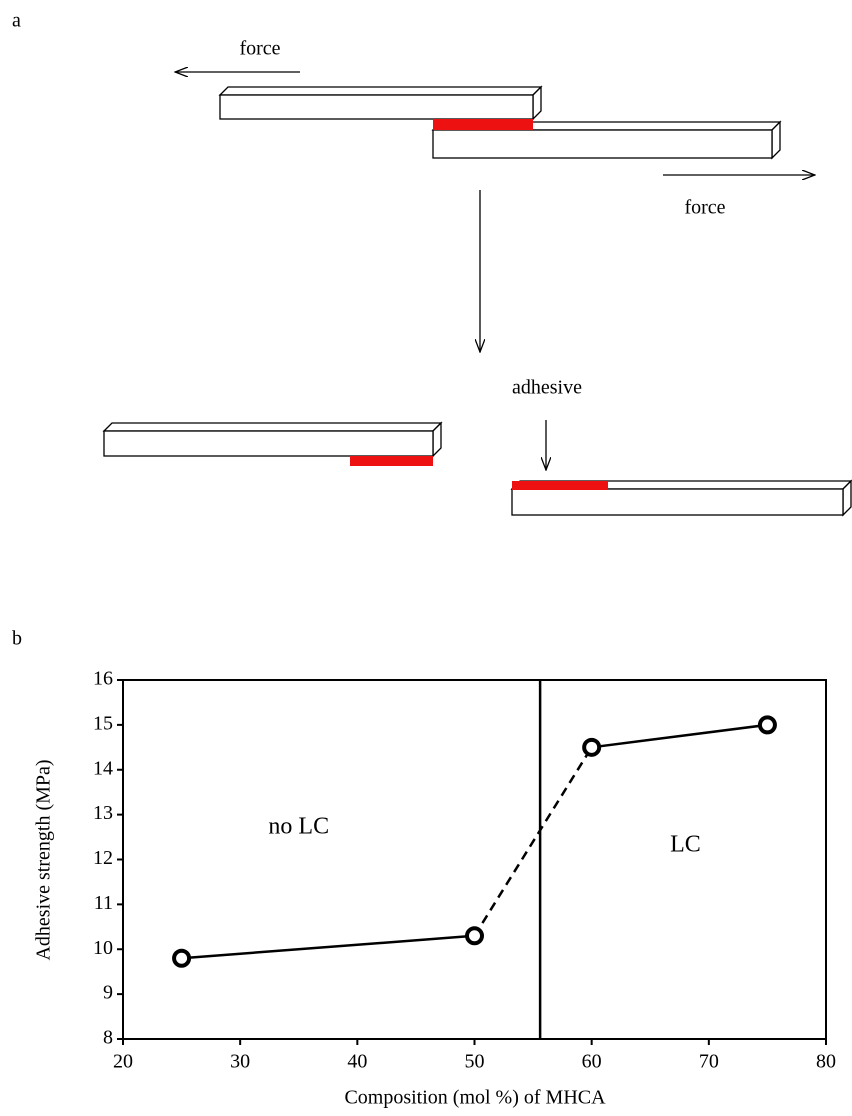 This screenshot has height=1116, width=852. Describe the element at coordinates (103, 768) in the screenshot. I see `y-tick-label: 14` at that location.